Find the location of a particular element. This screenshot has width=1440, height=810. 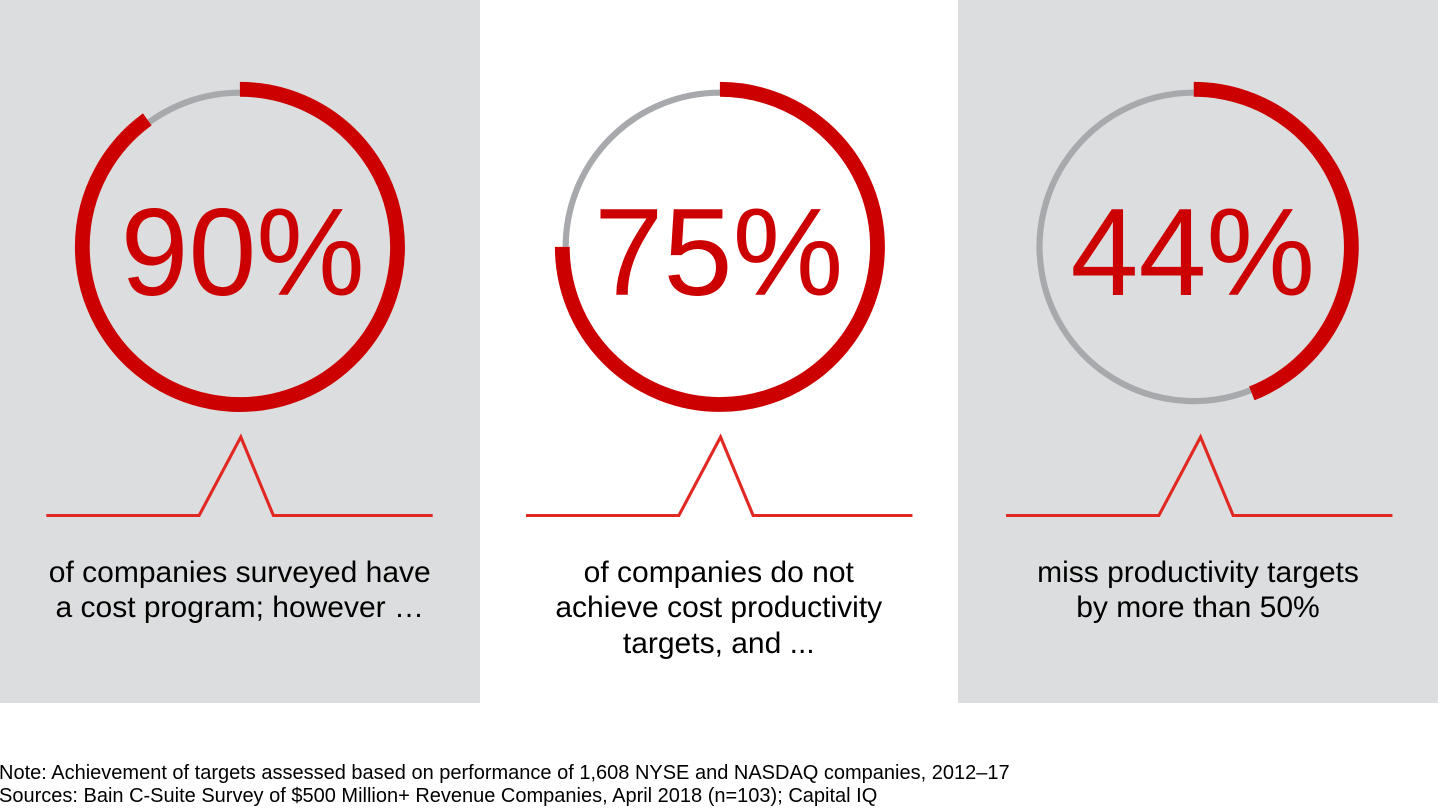

svg-text: 44% is located at coordinates (1193, 252).